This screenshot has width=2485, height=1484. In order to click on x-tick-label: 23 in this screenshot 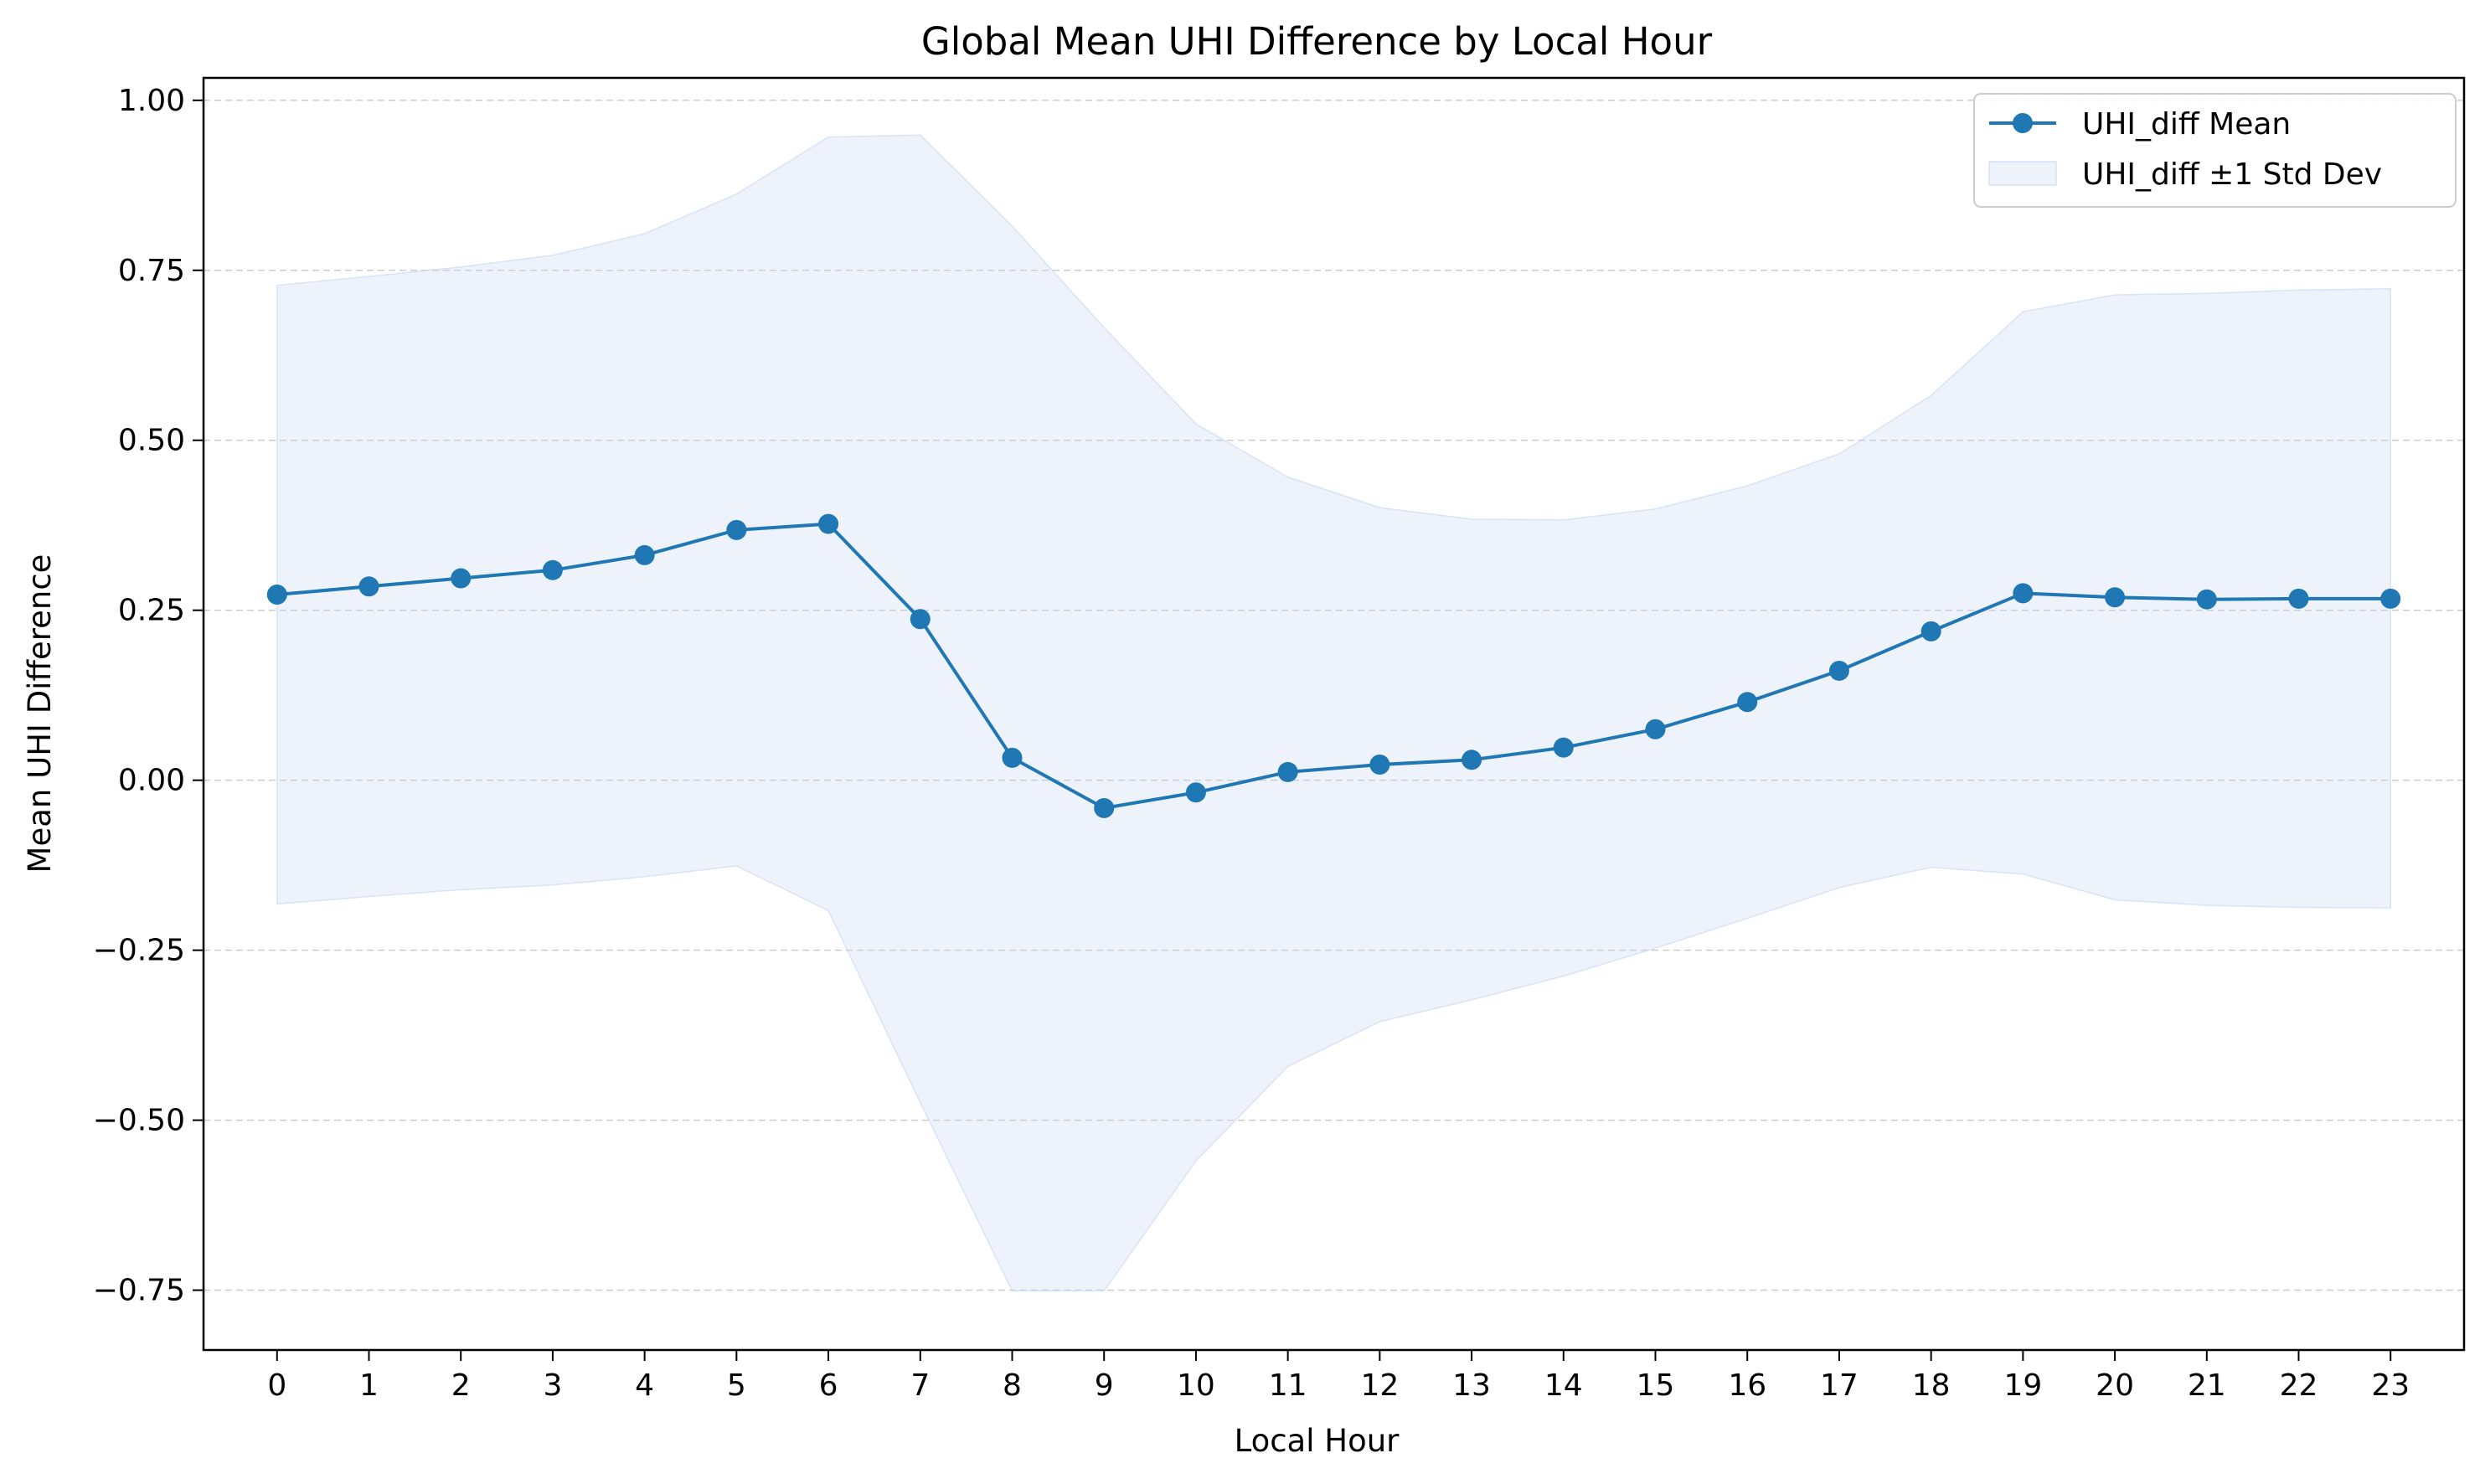, I will do `click(2390, 1385)`.